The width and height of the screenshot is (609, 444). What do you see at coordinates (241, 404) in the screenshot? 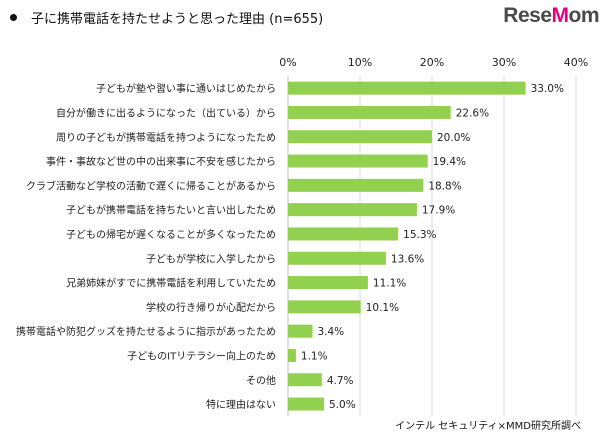
I see `category-label: 特に理由はない` at bounding box center [241, 404].